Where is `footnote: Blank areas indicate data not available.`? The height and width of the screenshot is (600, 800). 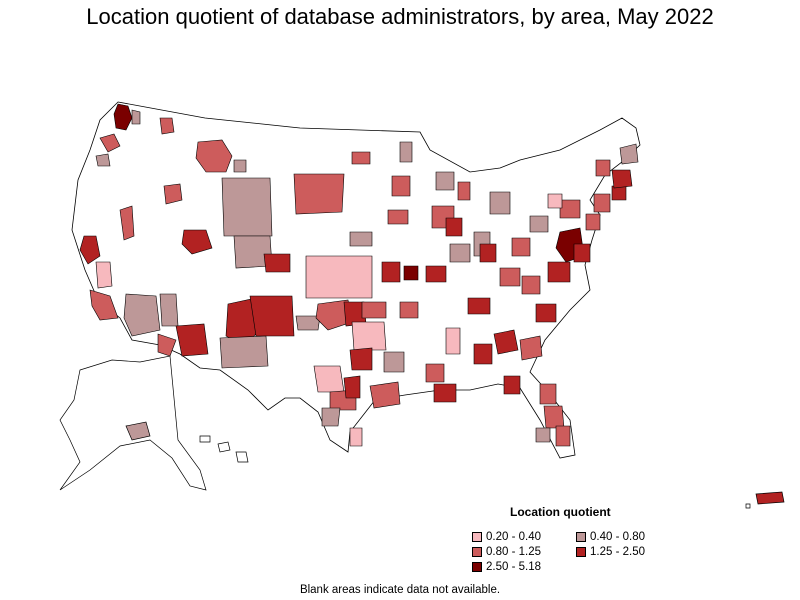 footnote: Blank areas indicate data not available. is located at coordinates (400, 590).